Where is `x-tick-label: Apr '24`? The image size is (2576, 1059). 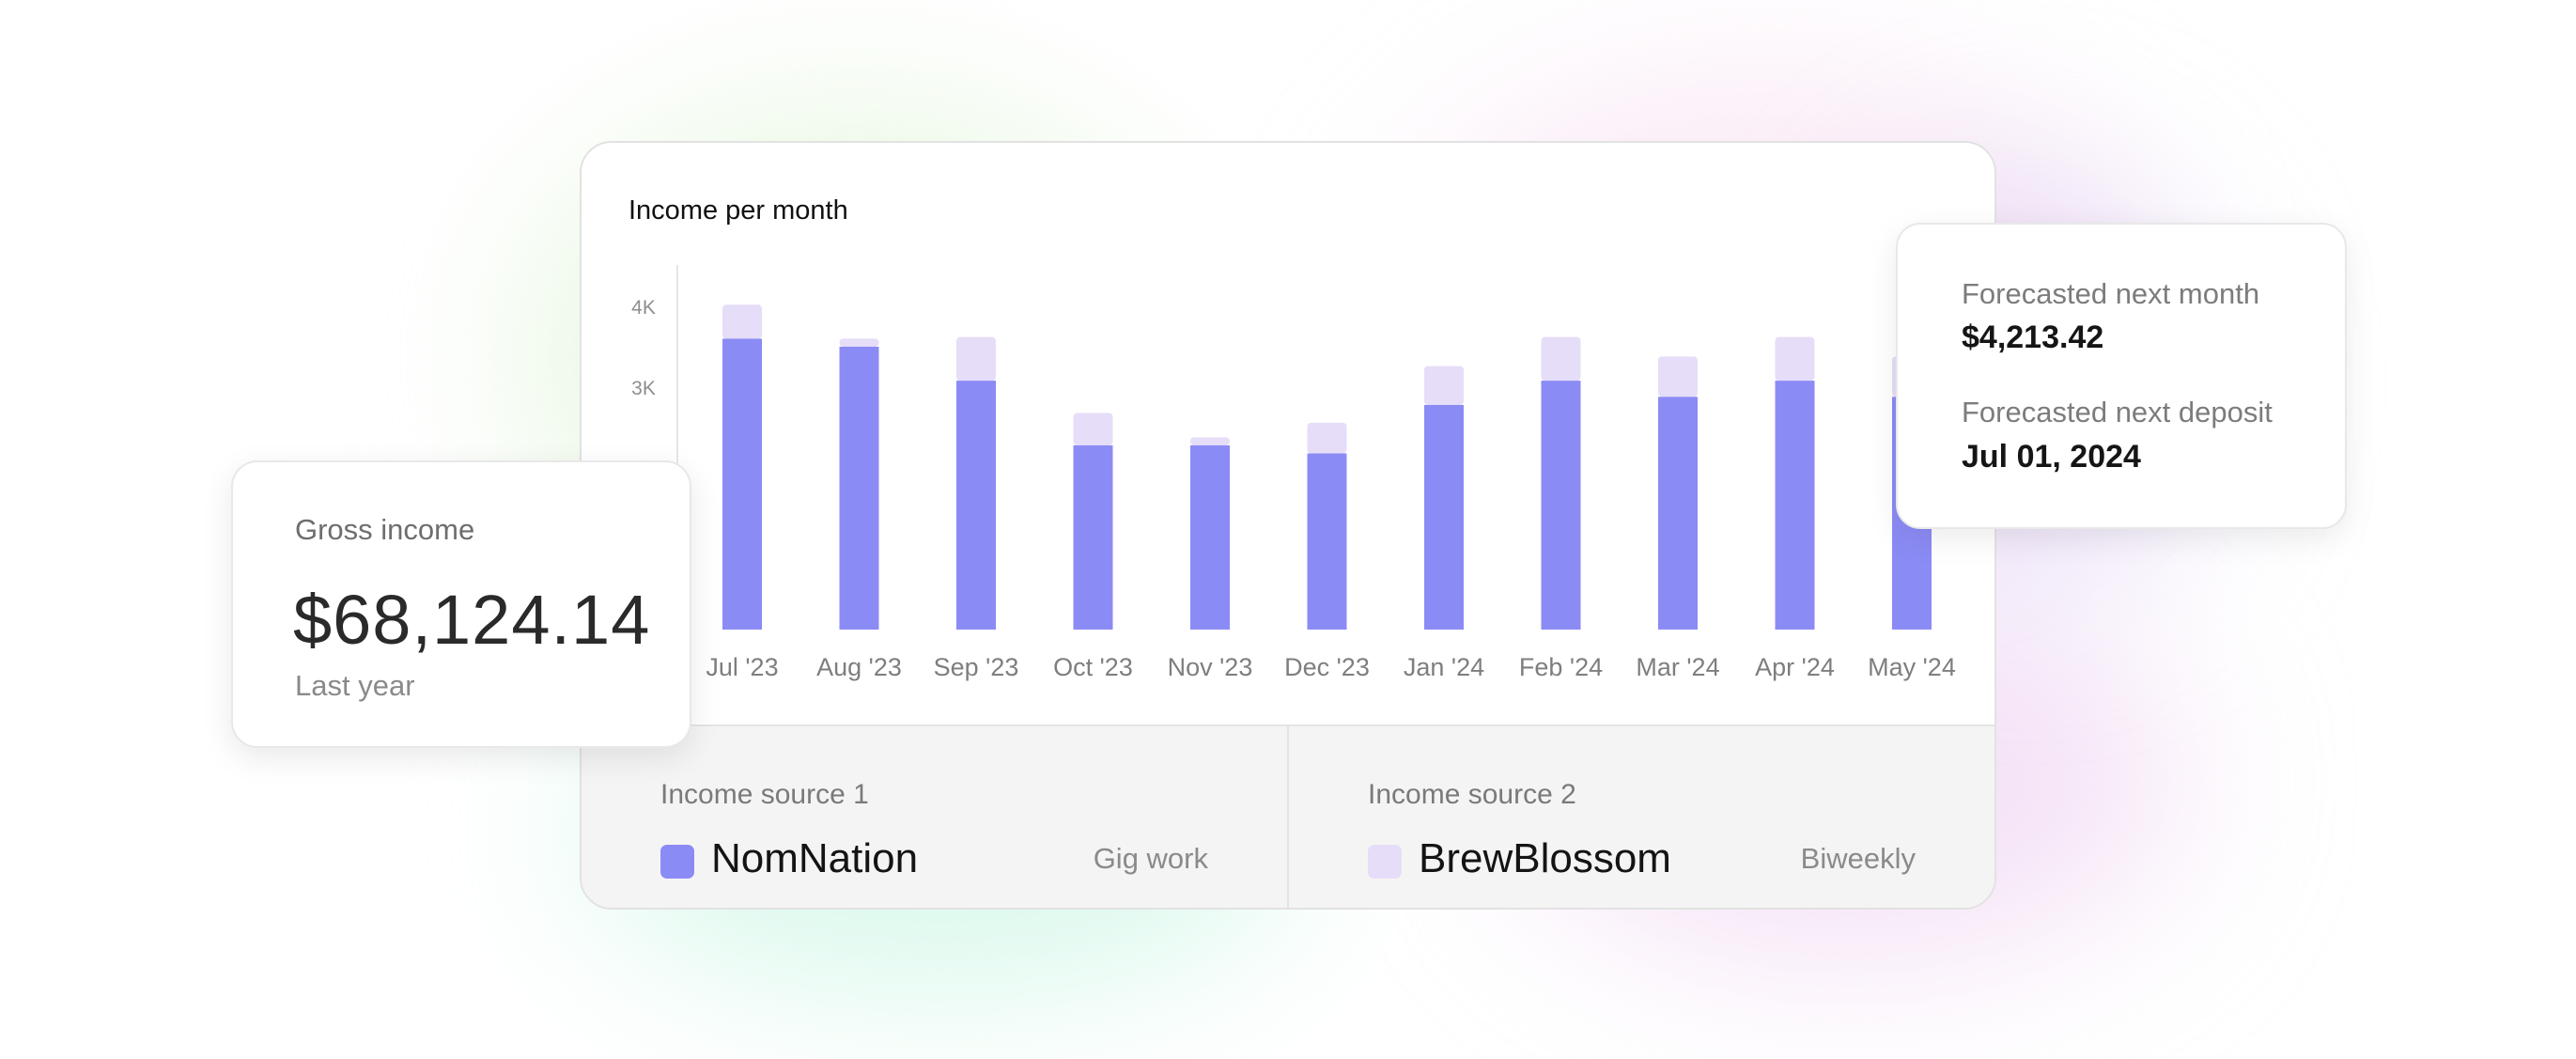 x-tick-label: Apr '24 is located at coordinates (1795, 667).